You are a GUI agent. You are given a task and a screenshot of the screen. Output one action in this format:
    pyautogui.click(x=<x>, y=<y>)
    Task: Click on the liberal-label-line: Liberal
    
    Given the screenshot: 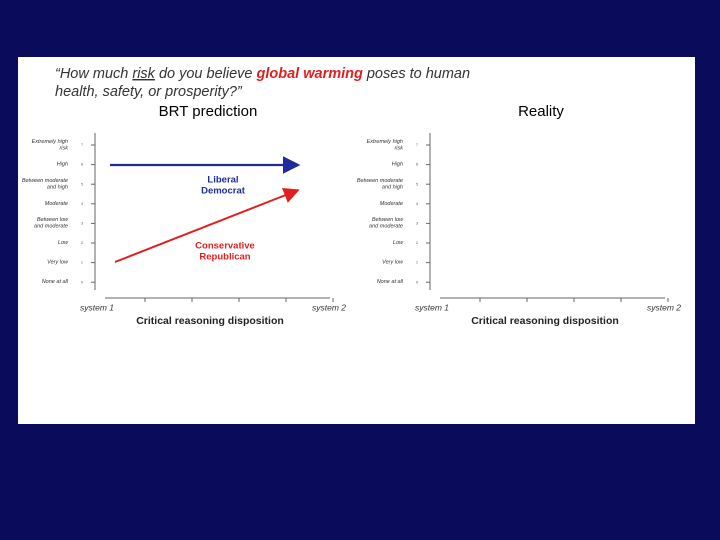 What is the action you would take?
    pyautogui.click(x=222, y=179)
    